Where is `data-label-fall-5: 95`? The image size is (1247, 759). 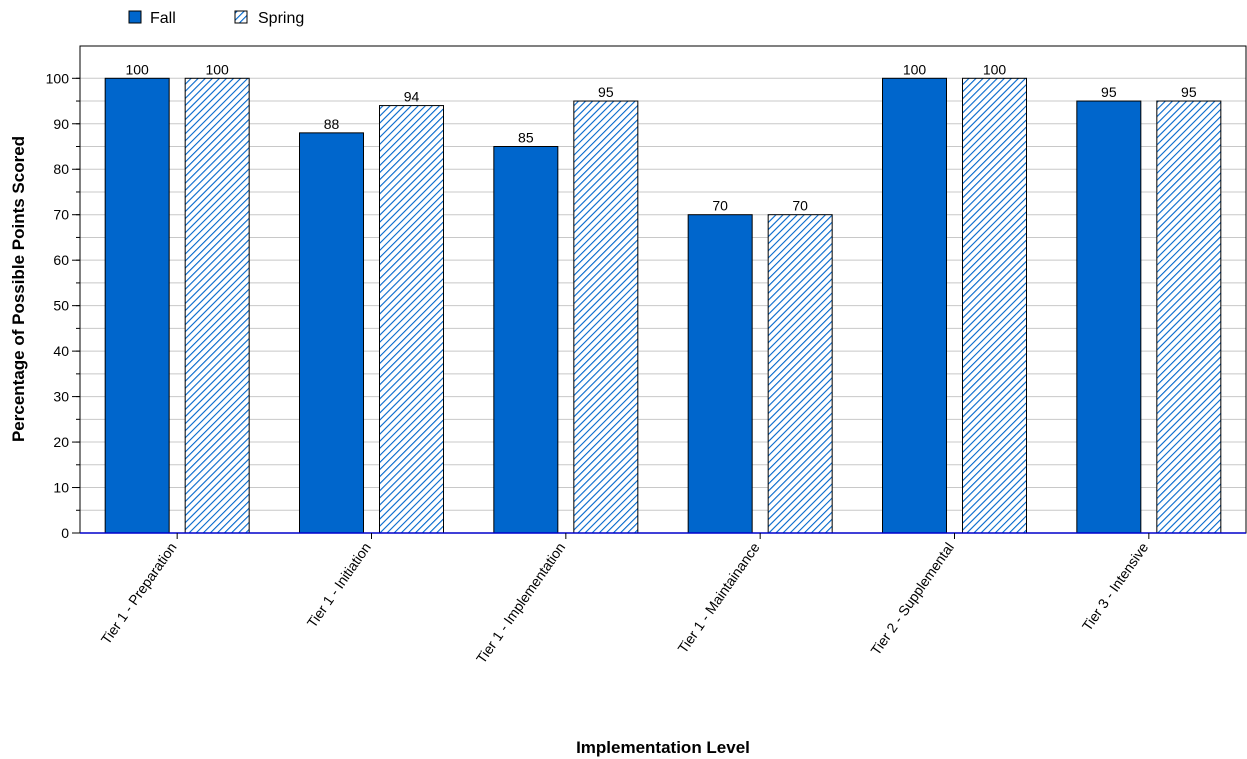
data-label-fall-5: 95 is located at coordinates (1109, 92).